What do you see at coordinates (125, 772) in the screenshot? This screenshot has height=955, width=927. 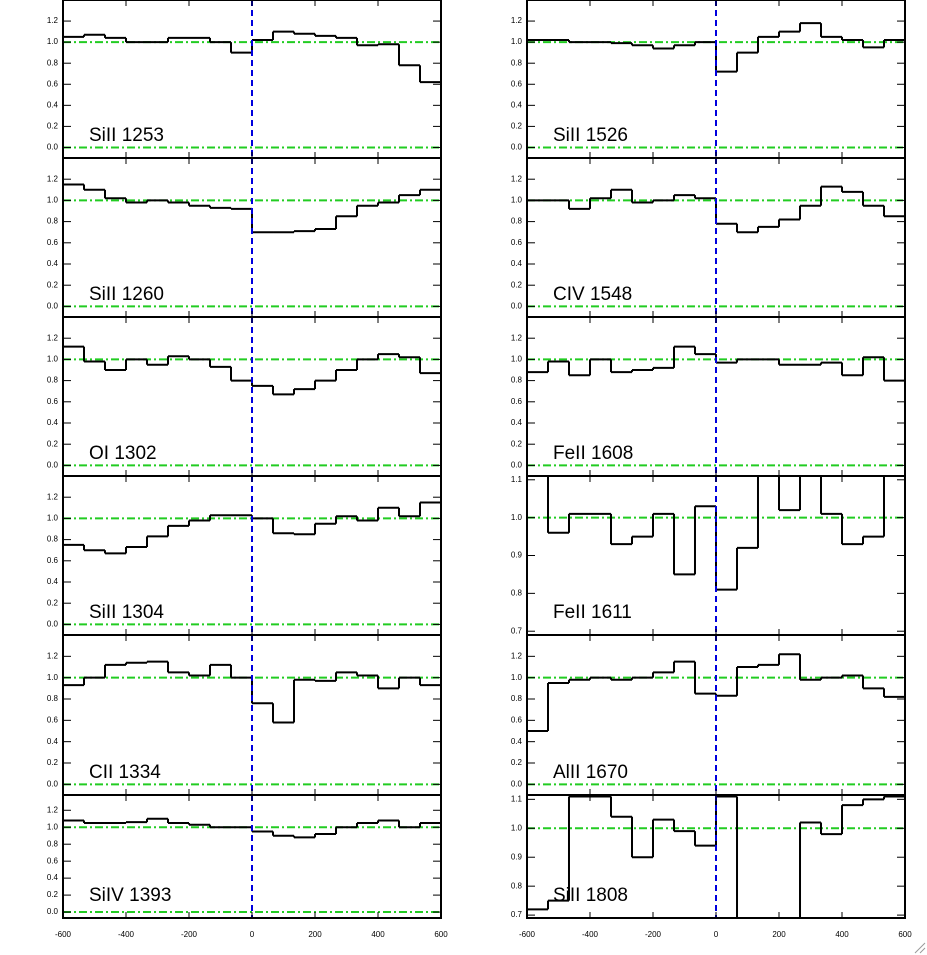 I see `panel-label: CII 1334` at bounding box center [125, 772].